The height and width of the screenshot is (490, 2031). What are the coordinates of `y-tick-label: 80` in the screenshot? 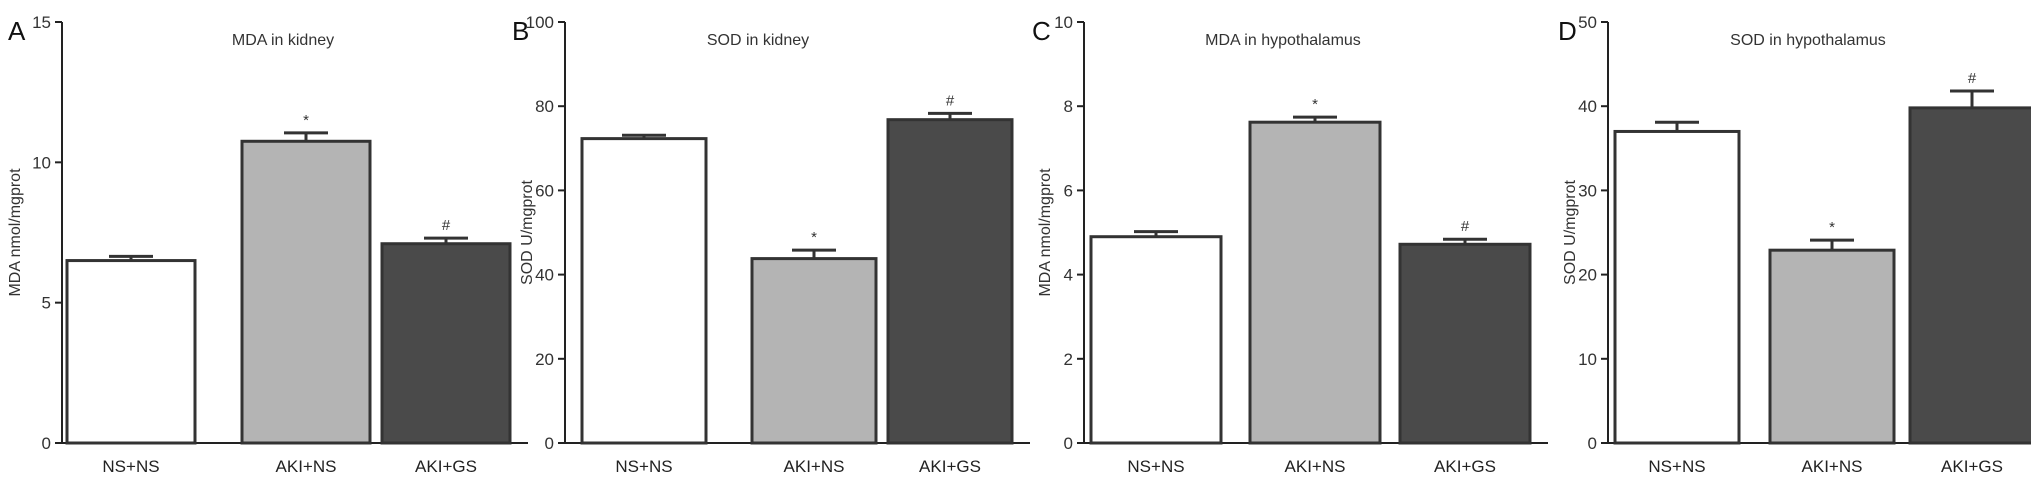 It's located at (544, 106).